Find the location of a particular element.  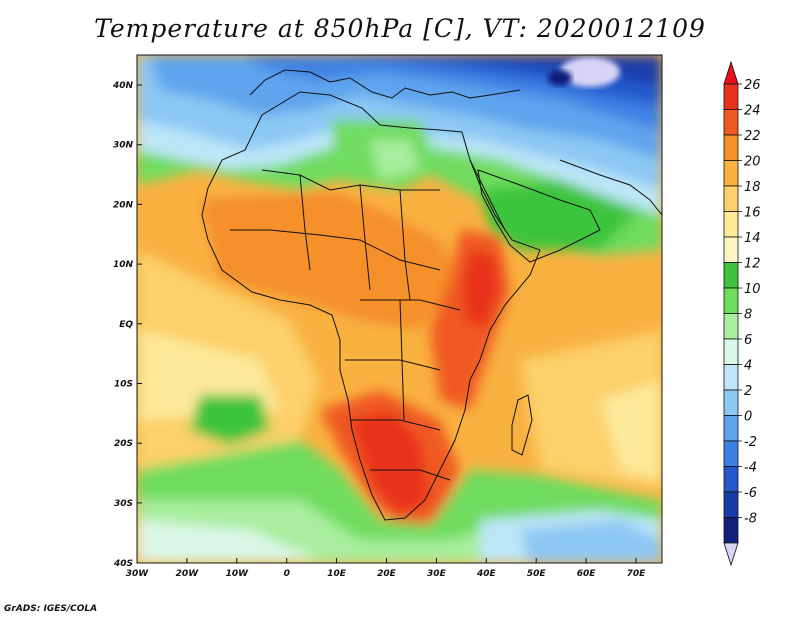

lon-label: 20W is located at coordinates (188, 574).